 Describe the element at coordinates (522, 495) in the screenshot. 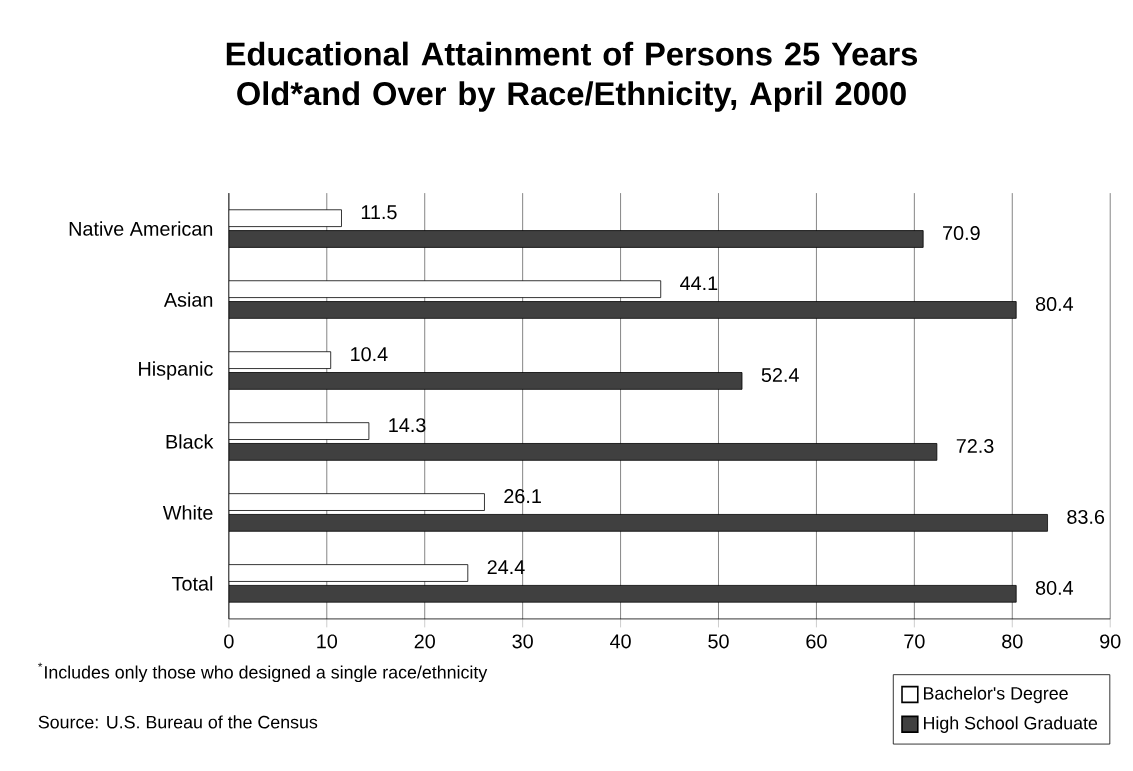

I see `data-label: 26.1` at that location.